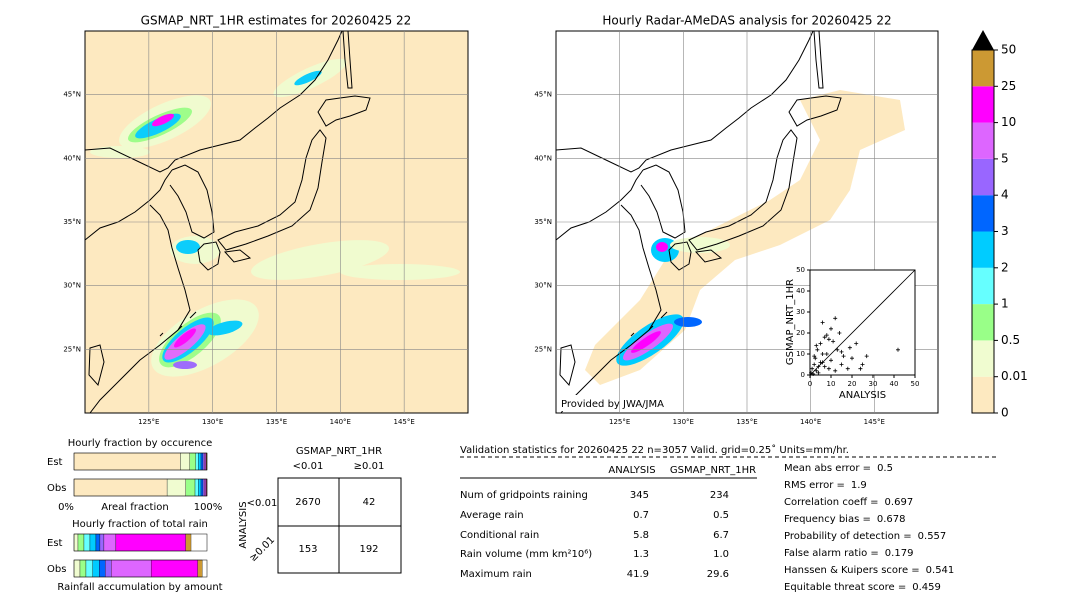  I want to click on score-label: False alarm ratio =, so click(831, 553).